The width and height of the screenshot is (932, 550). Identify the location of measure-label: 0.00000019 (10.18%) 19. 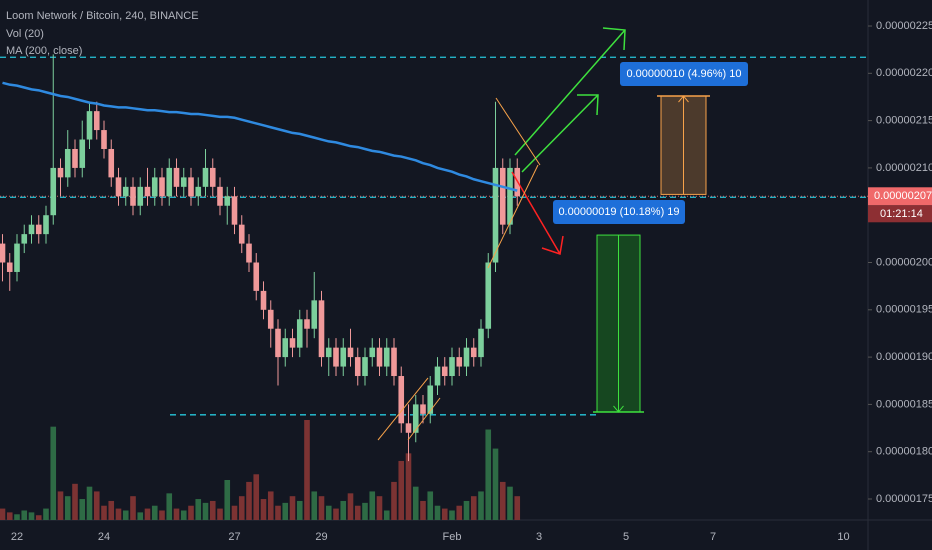
(618, 212).